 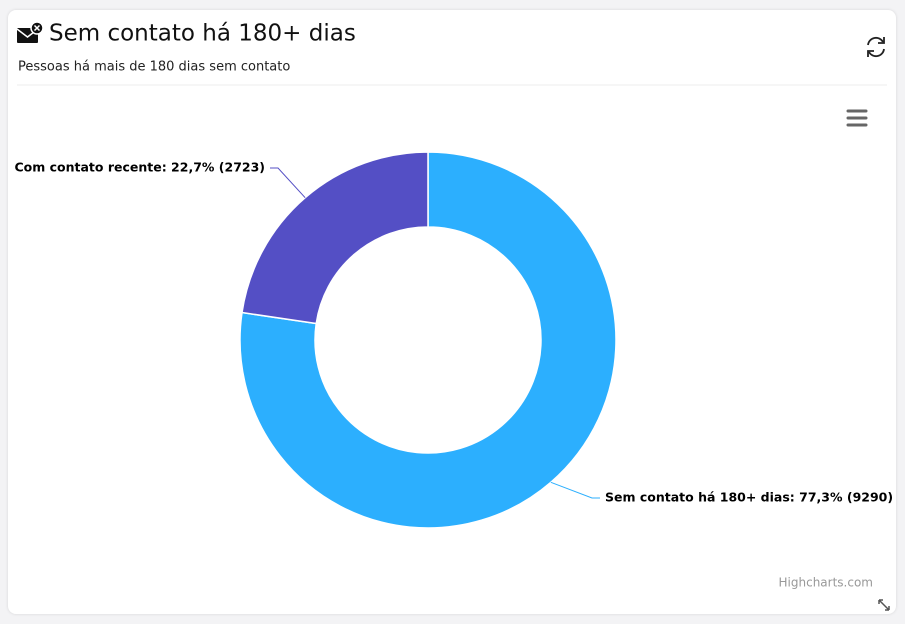 I want to click on credits: Highcharts.com, so click(x=826, y=583).